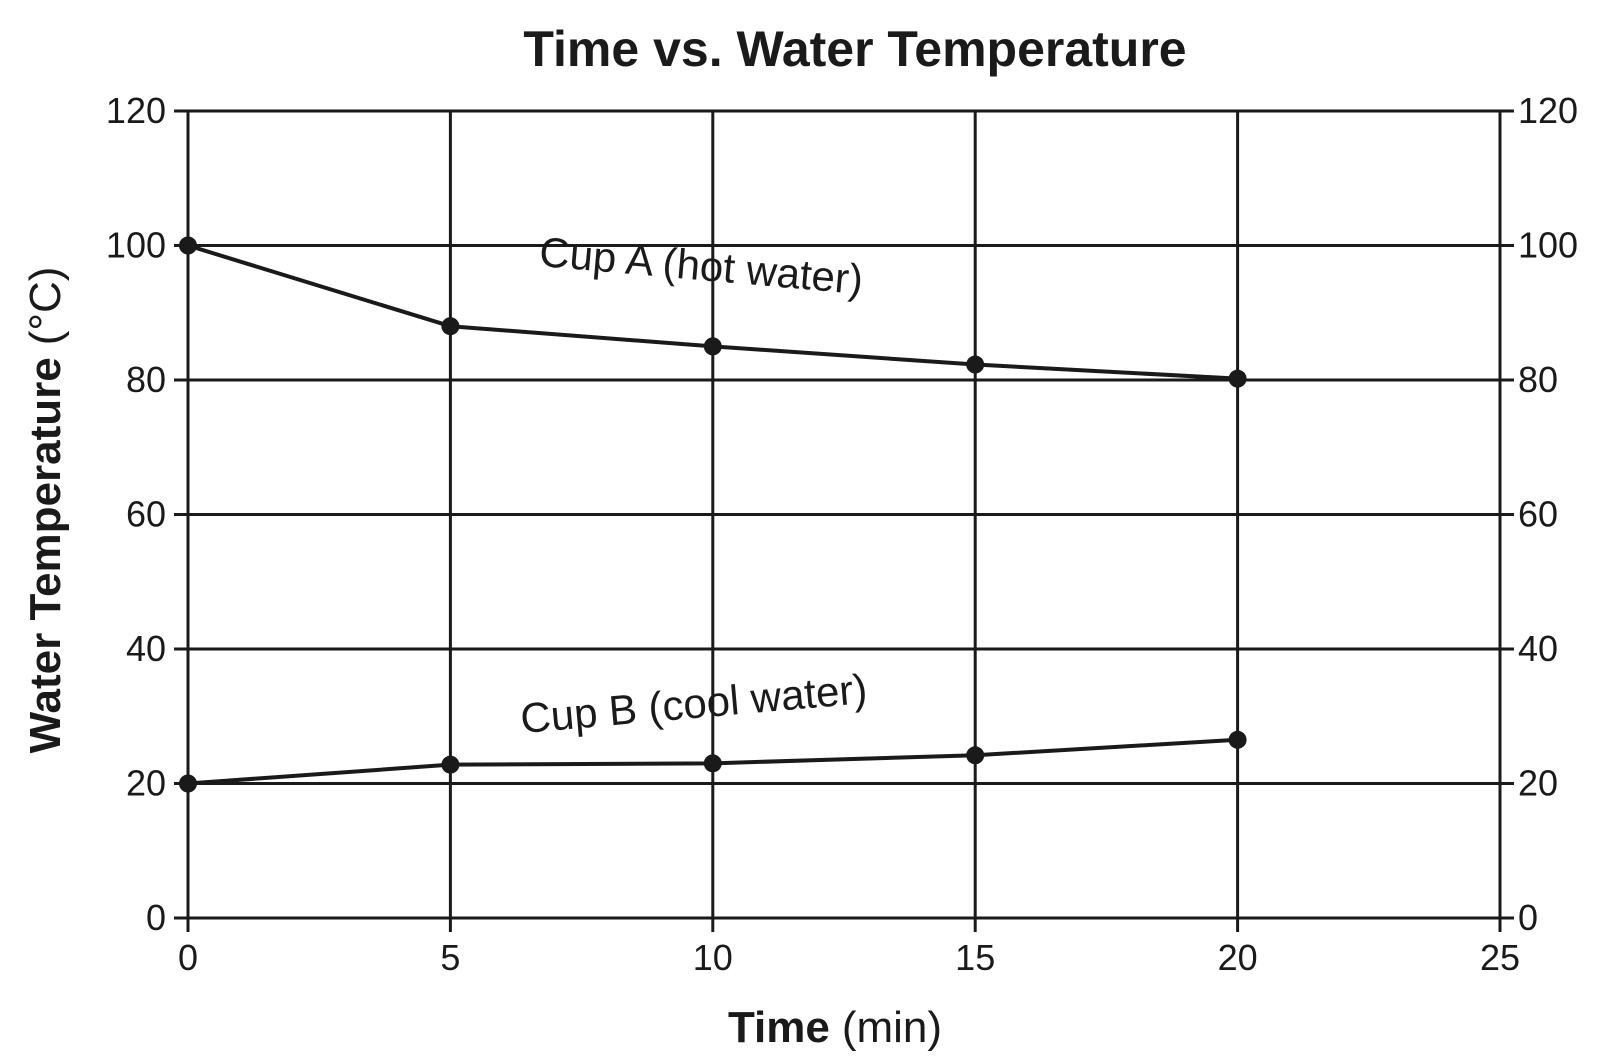  What do you see at coordinates (156, 917) in the screenshot?
I see `y-tick-label-left: 0` at bounding box center [156, 917].